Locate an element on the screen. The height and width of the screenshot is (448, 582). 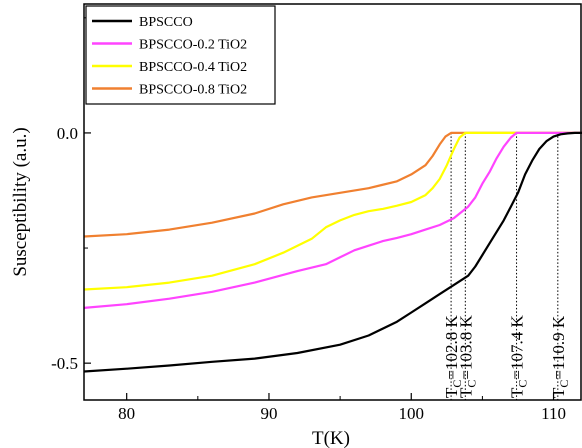
y-tick-label-0: 0.0 is located at coordinates (67, 133).